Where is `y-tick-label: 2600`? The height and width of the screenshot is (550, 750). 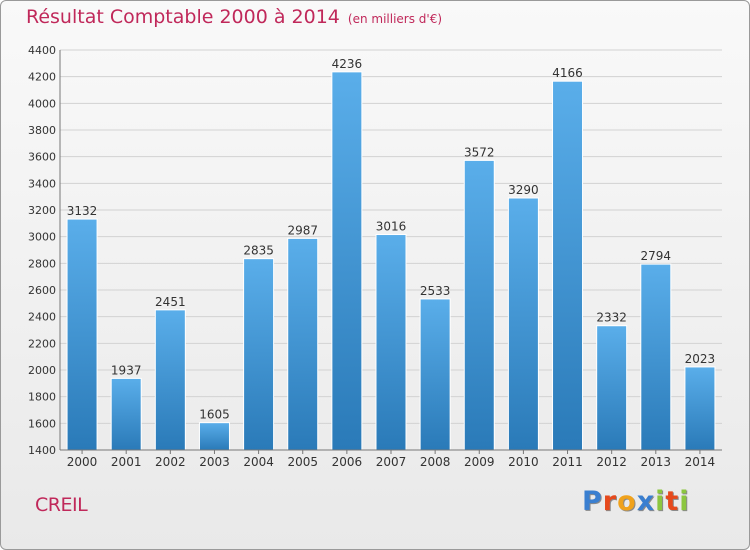
y-tick-label: 2600 is located at coordinates (42, 290).